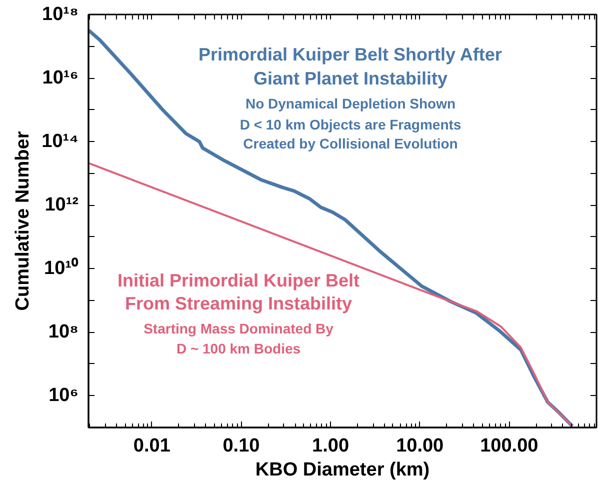 Image resolution: width=598 pixels, height=483 pixels. What do you see at coordinates (63, 395) in the screenshot?
I see `y-tick-label: 10⁶` at bounding box center [63, 395].